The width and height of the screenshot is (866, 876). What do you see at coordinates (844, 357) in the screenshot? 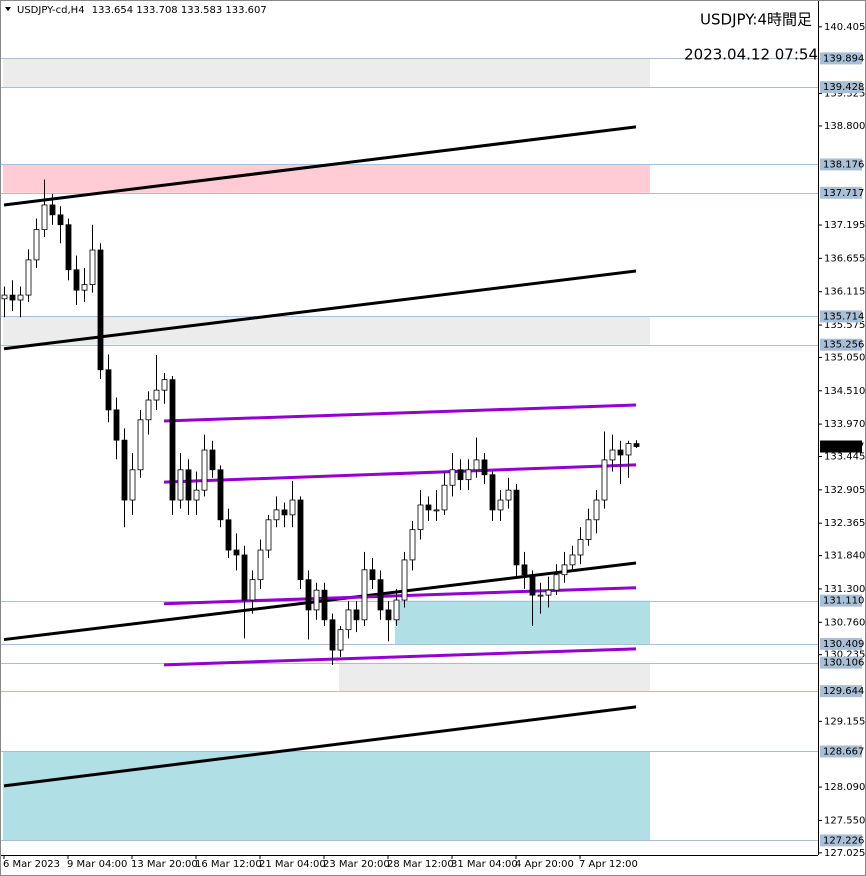
I see `y-tick-label: 135.050` at bounding box center [844, 357].